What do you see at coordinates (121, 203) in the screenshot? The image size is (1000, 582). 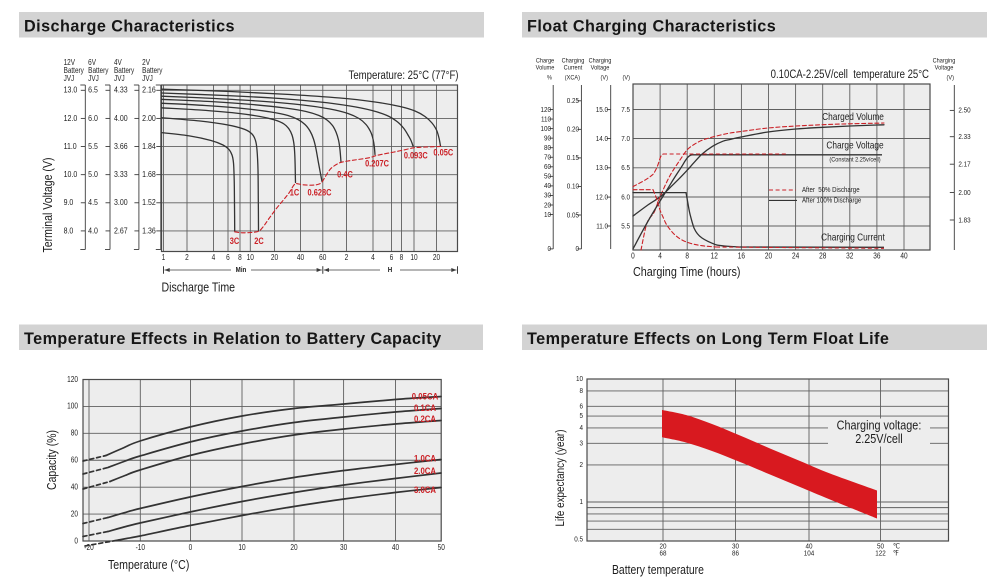 I see `svg-text: 3.00` at bounding box center [121, 203].